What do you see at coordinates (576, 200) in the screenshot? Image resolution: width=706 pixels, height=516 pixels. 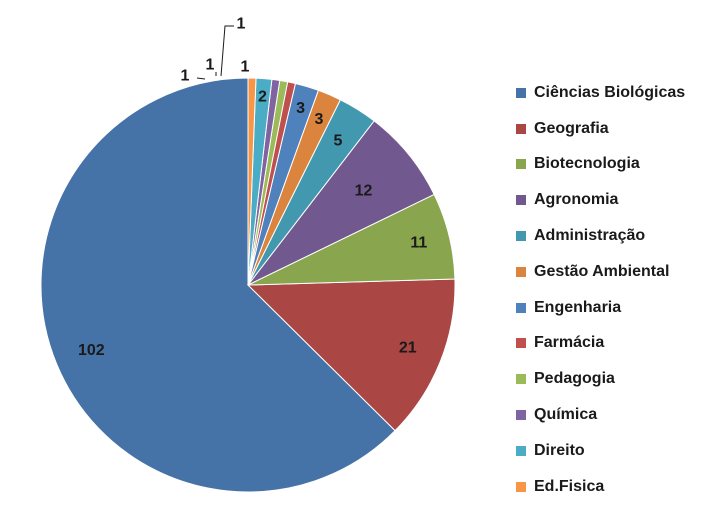 I see `legend-label: Agronomia` at bounding box center [576, 200].